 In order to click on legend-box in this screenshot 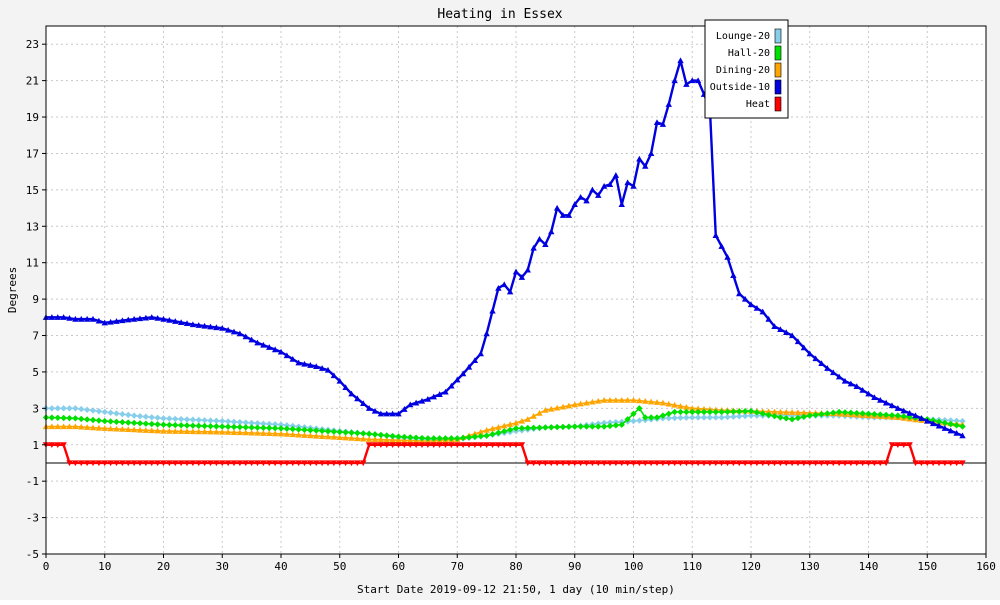, I will do `click(746, 69)`.